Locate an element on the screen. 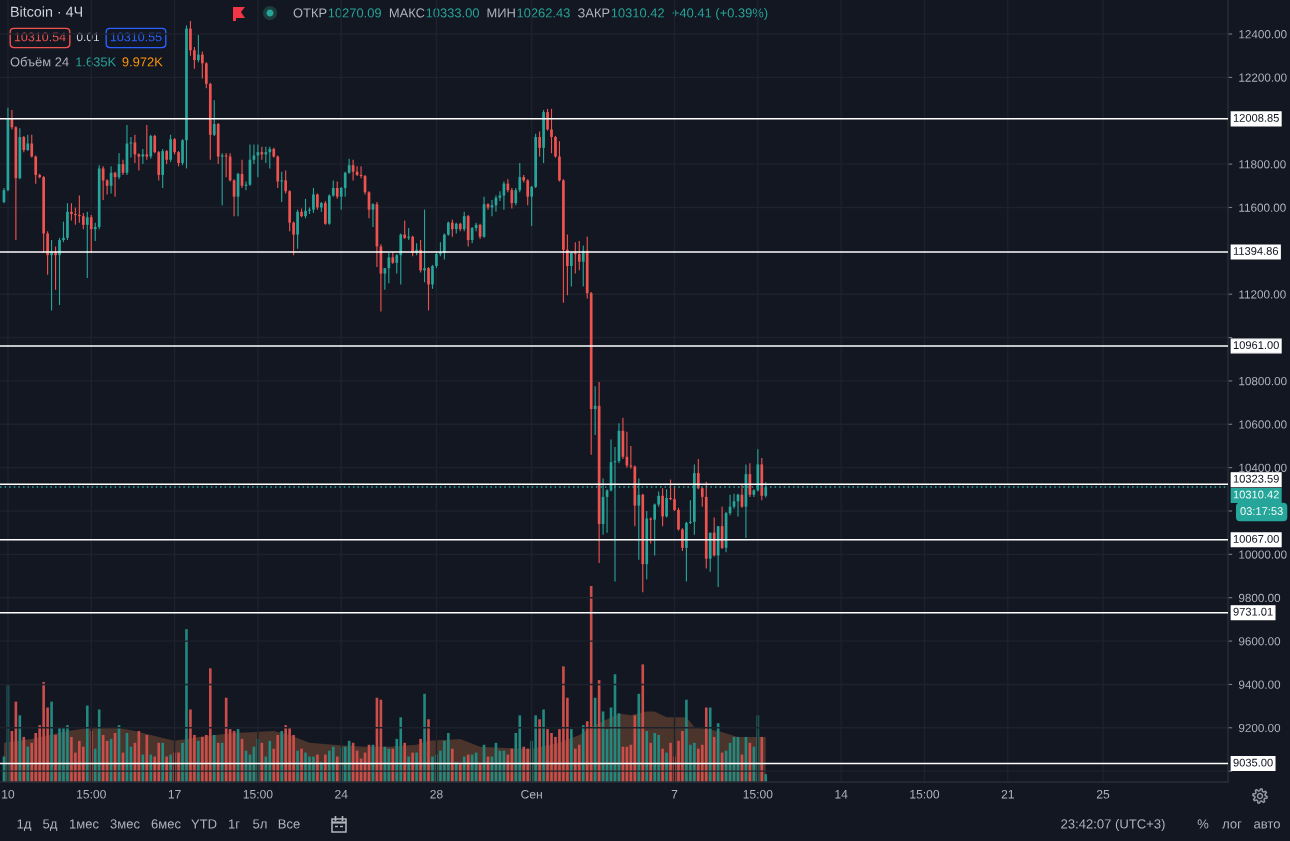  text: 1д is located at coordinates (24, 825).